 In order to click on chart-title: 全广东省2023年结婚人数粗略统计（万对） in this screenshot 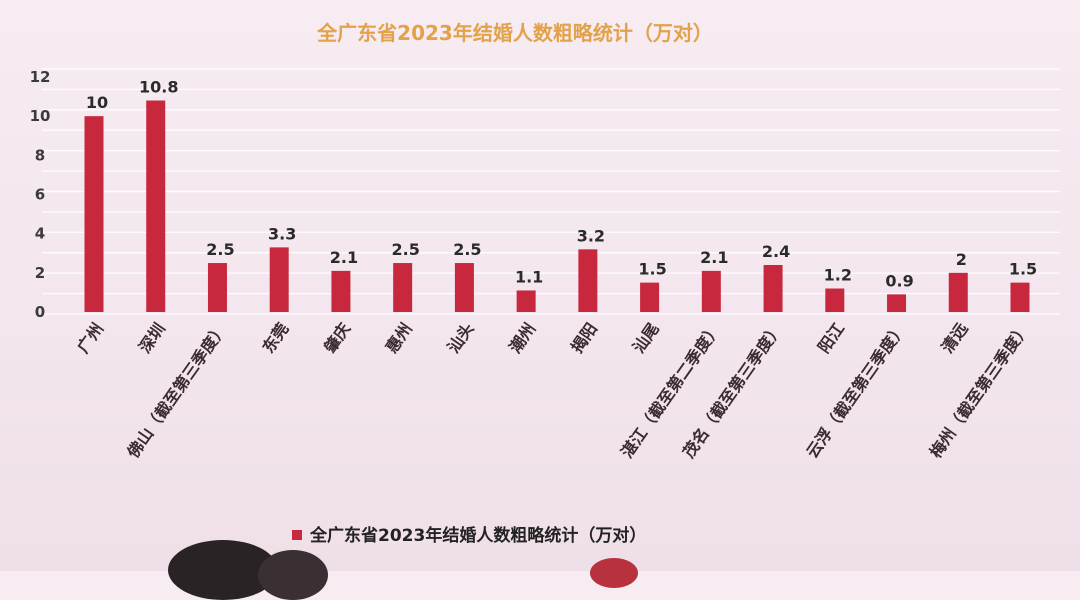, I will do `click(514, 33)`.